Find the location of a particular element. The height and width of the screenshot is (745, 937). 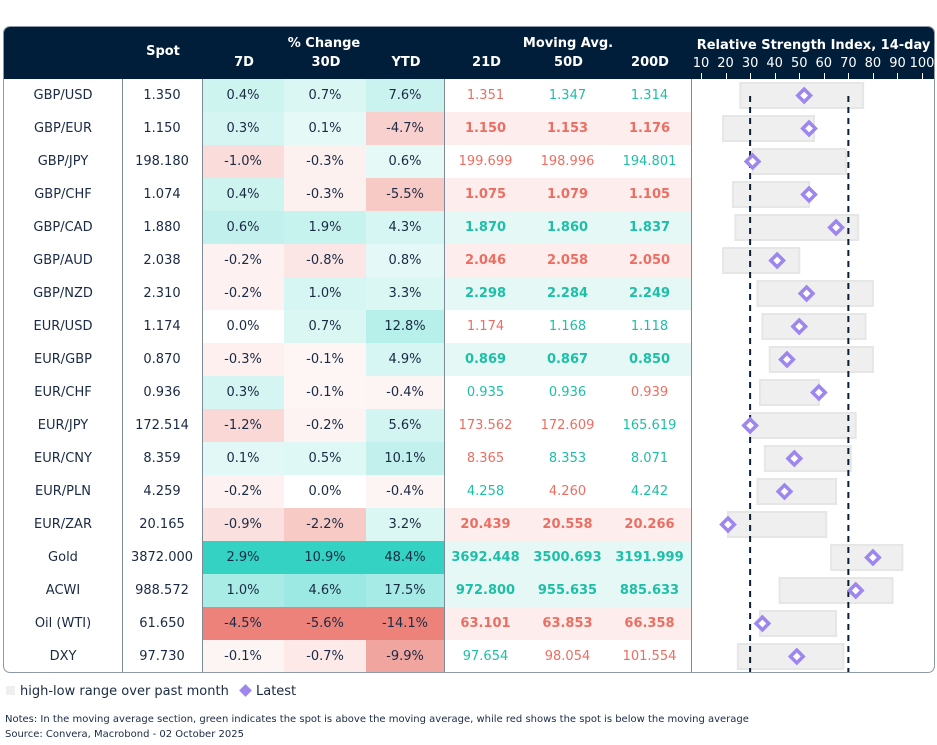

legend: high-low range over past month Latest is located at coordinates (151, 691).